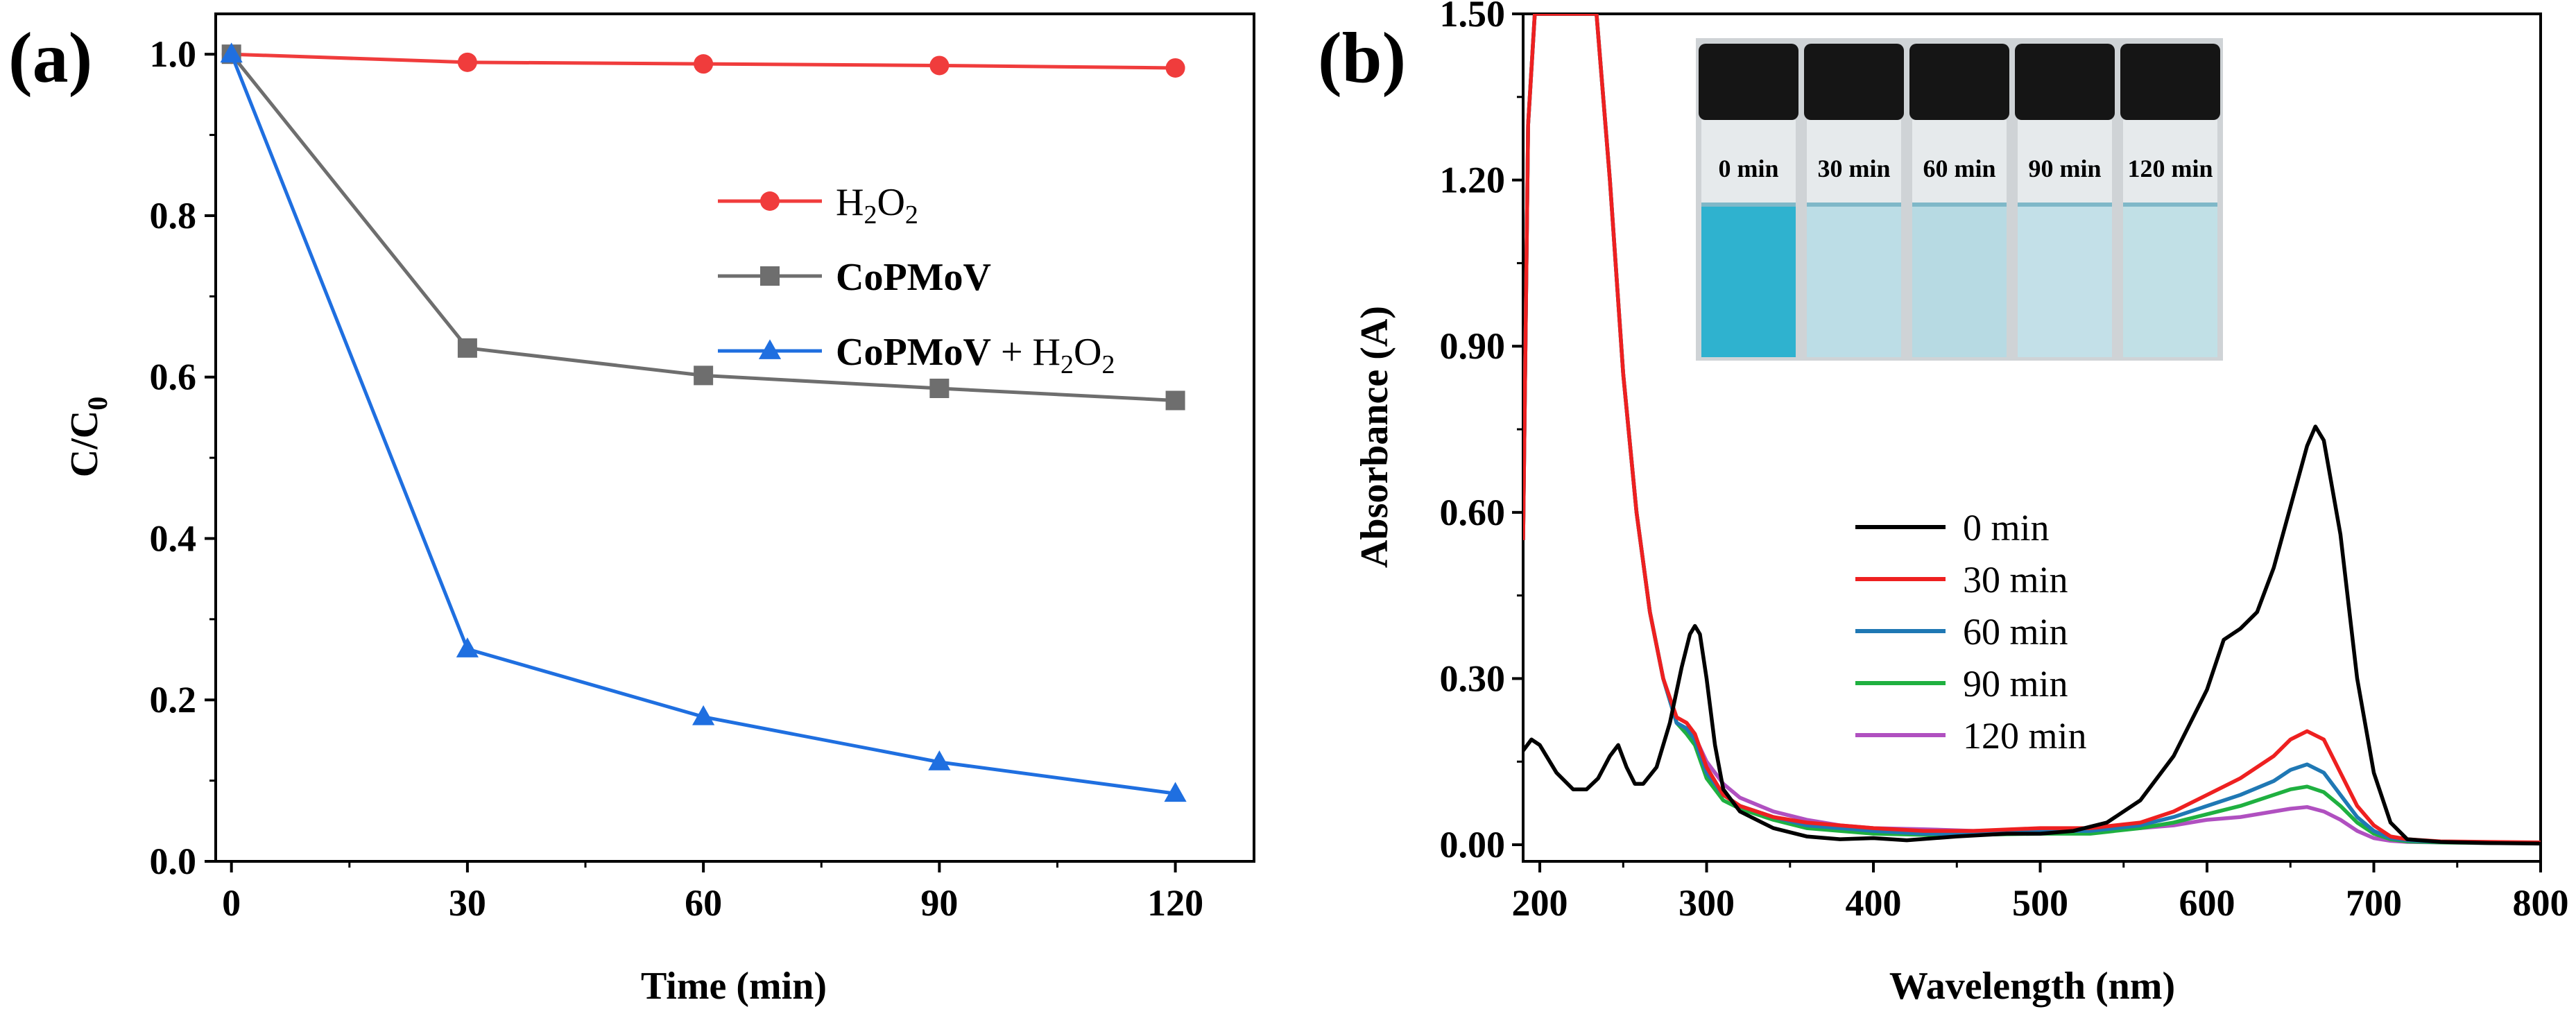 This screenshot has width=2576, height=1016. Describe the element at coordinates (1854, 200) in the screenshot. I see `vial: 30 min` at that location.